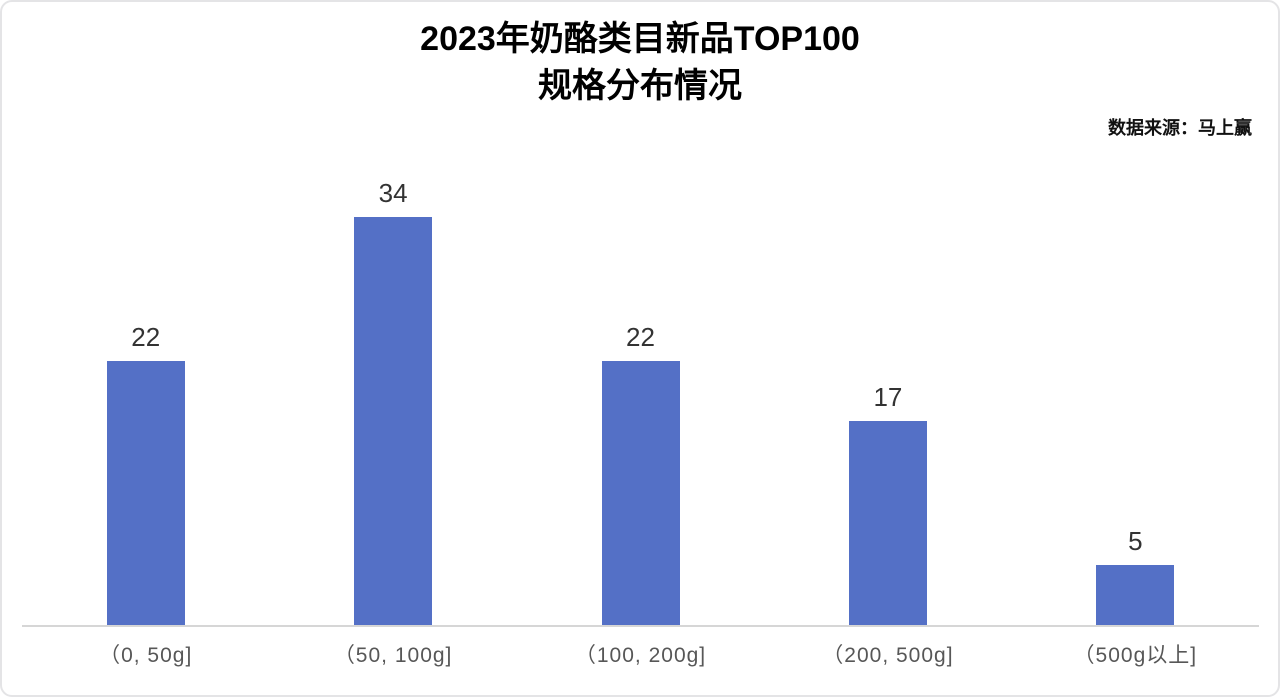  Describe the element at coordinates (1135, 541) in the screenshot. I see `bar-value-label: 5` at that location.